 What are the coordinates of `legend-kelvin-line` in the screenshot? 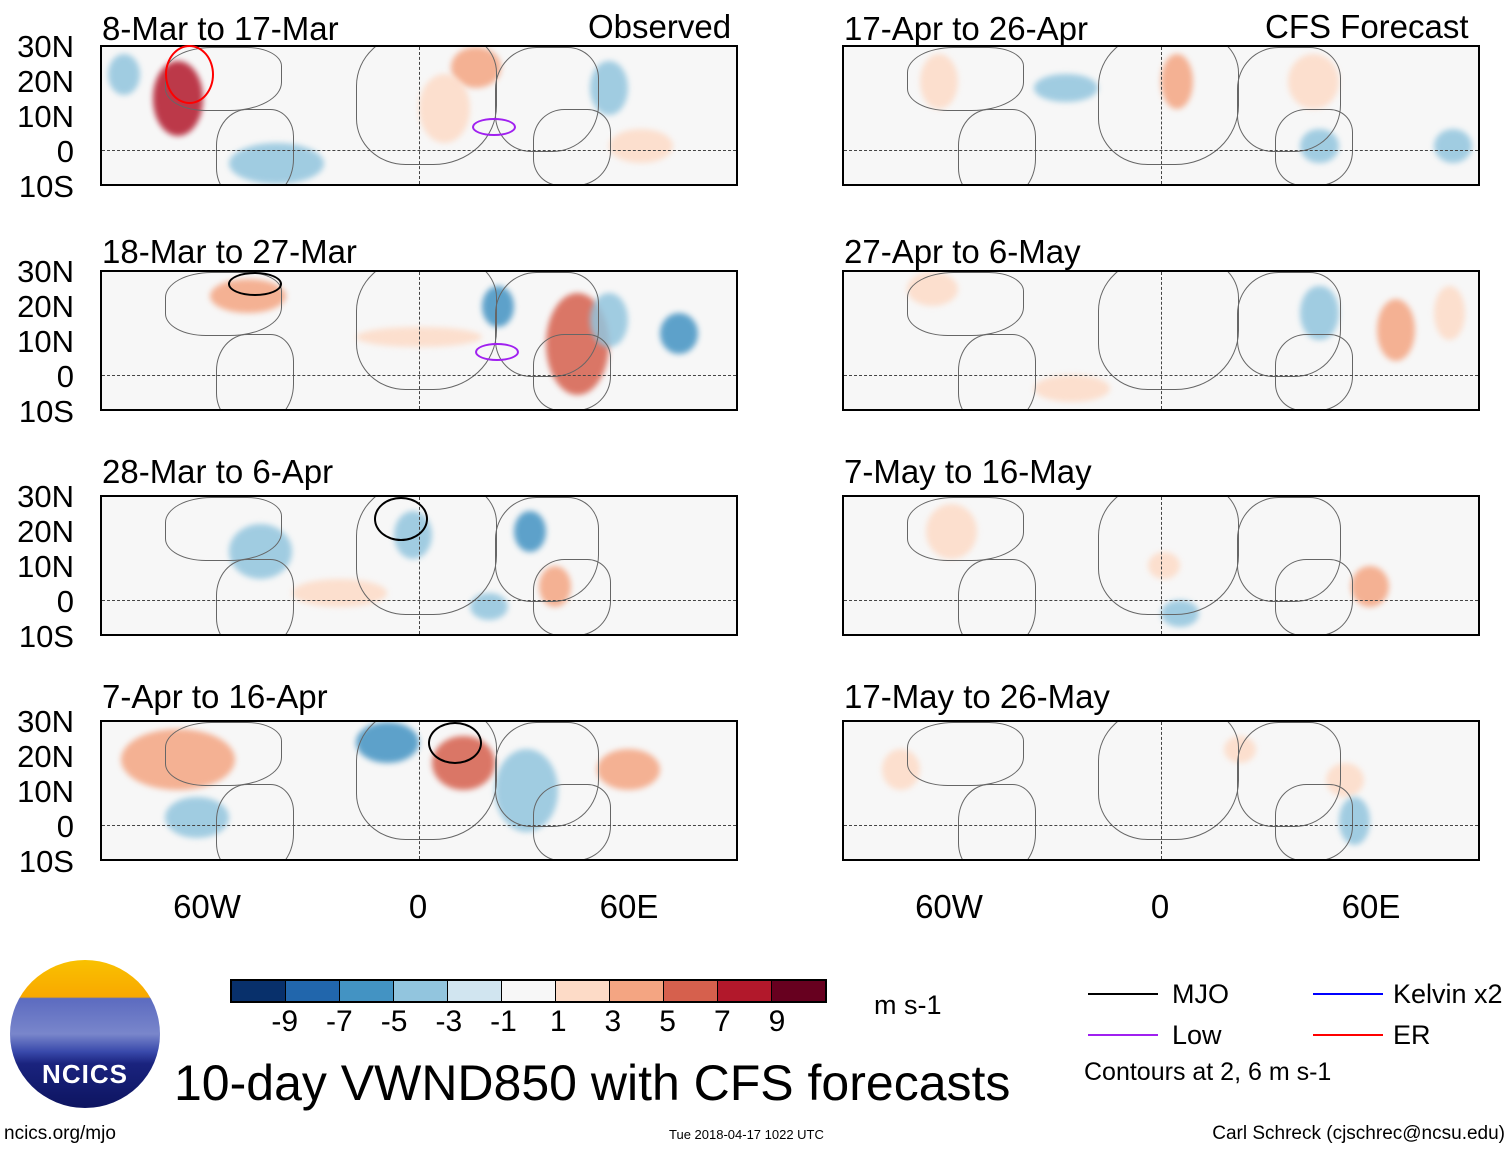 It's located at (1348, 994).